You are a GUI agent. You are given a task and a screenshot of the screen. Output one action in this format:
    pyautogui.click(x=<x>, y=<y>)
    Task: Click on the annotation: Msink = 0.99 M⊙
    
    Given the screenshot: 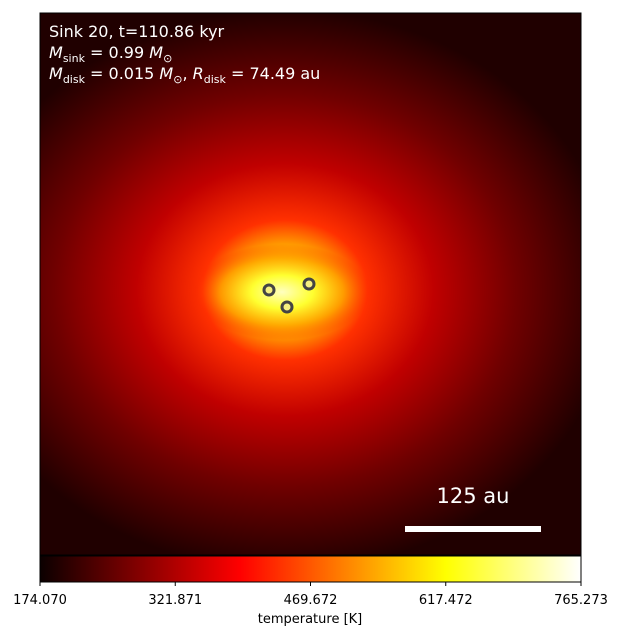 What is the action you would take?
    pyautogui.click(x=110, y=54)
    